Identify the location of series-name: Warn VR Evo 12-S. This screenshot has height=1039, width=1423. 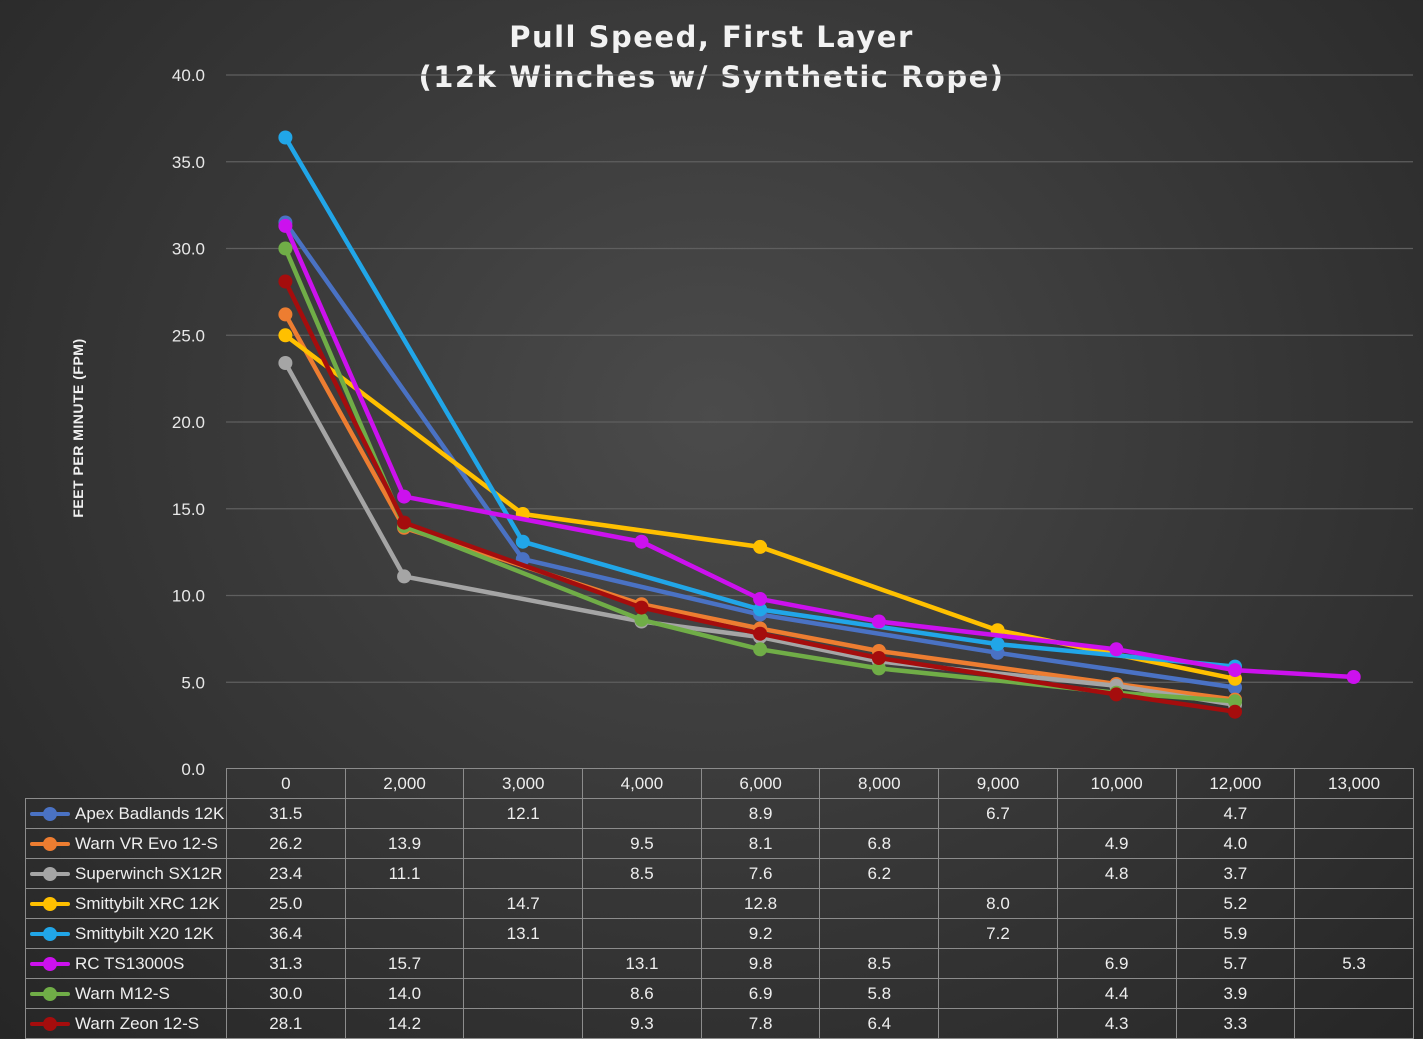
(146, 843).